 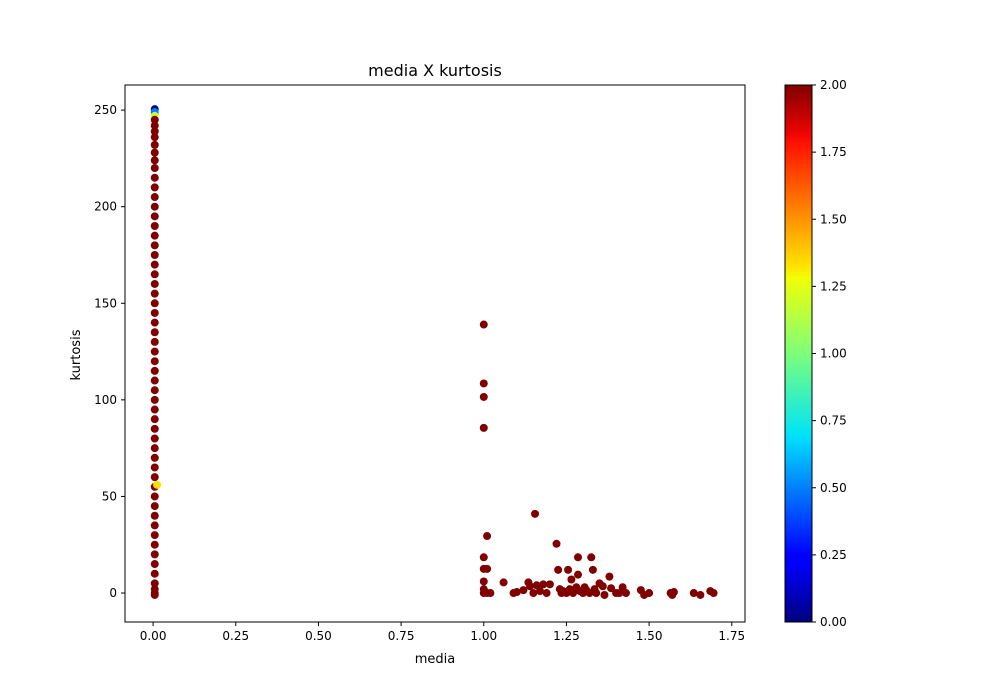 I want to click on x-tick-label: 0.75, so click(x=401, y=636).